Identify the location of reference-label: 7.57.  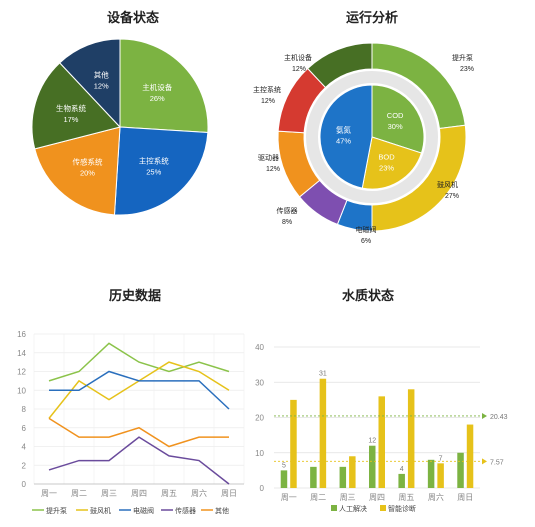
(497, 462).